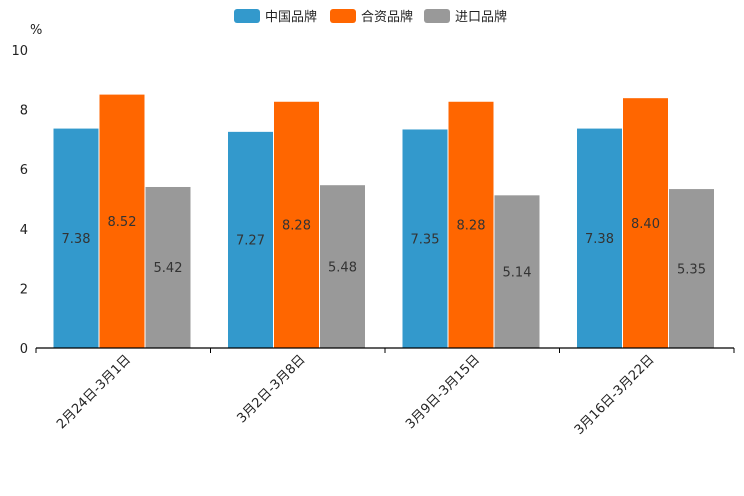 The height and width of the screenshot is (496, 744). I want to click on legend-item: 进口品牌, so click(465, 17).